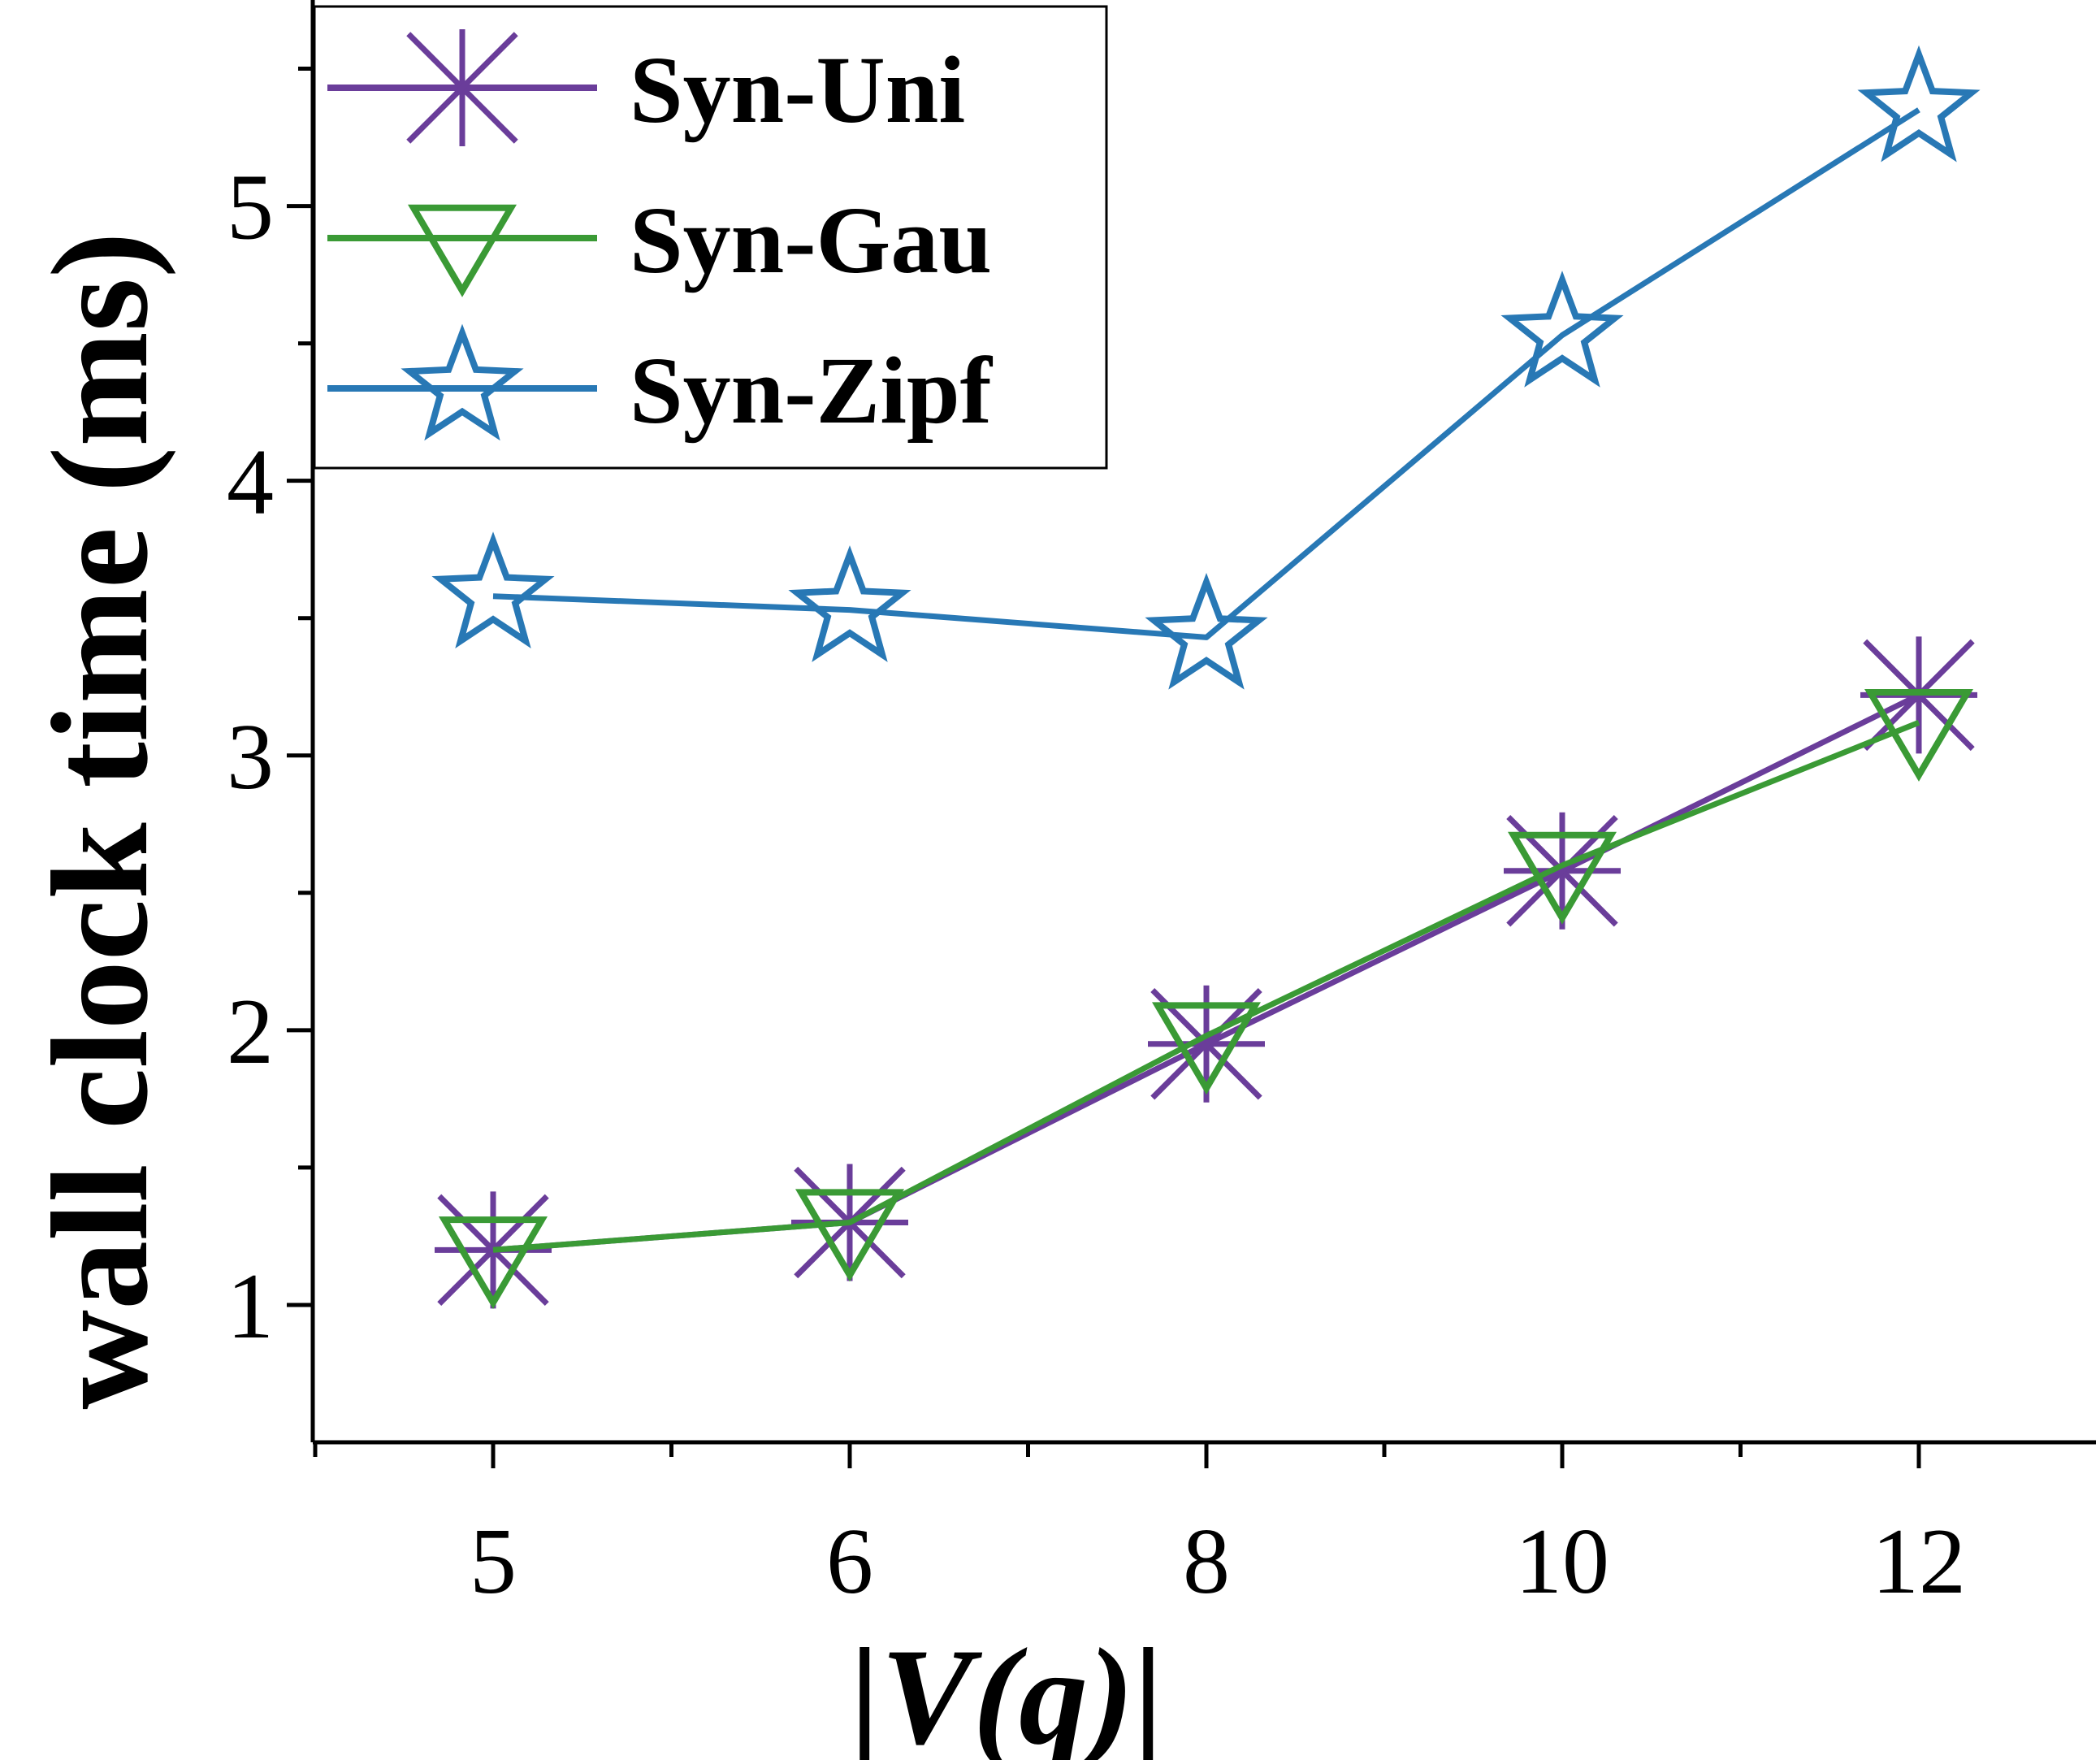 The height and width of the screenshot is (1760, 2100). I want to click on y-tick-label: 3, so click(251, 757).